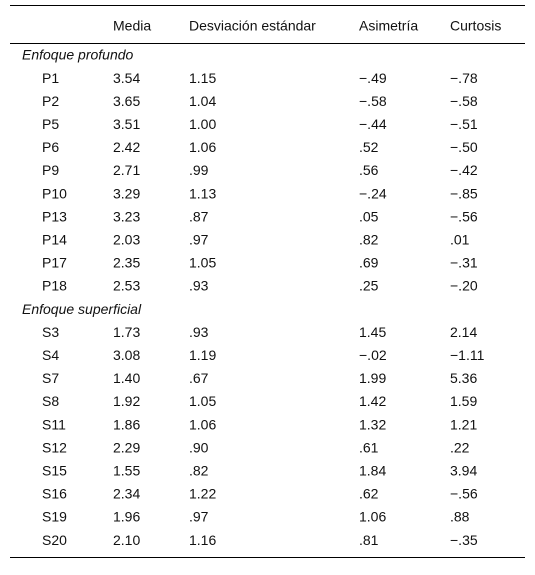  Describe the element at coordinates (126, 147) in the screenshot. I see `cell: 2.42` at that location.